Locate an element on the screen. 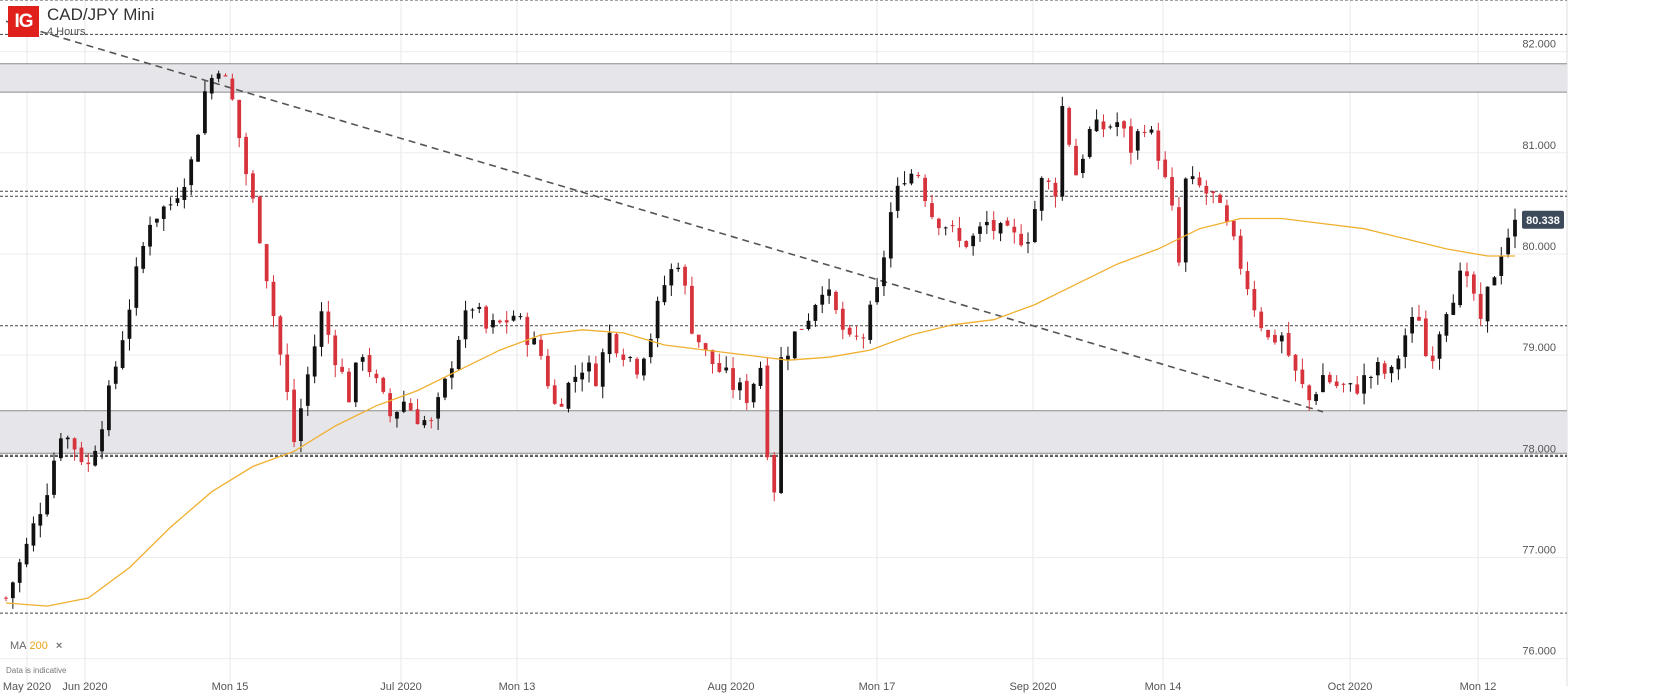  y-tick-label-5: 77.000 is located at coordinates (1539, 551).